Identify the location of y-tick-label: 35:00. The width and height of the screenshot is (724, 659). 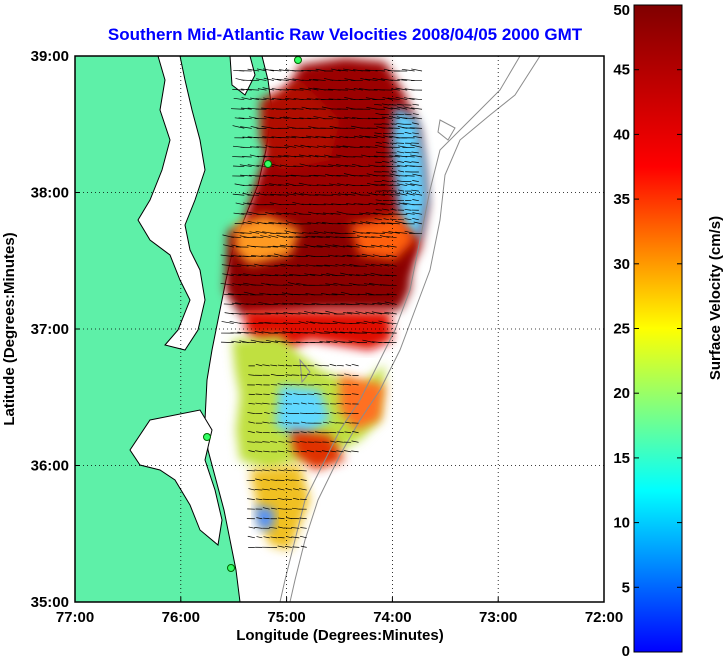
(50, 602).